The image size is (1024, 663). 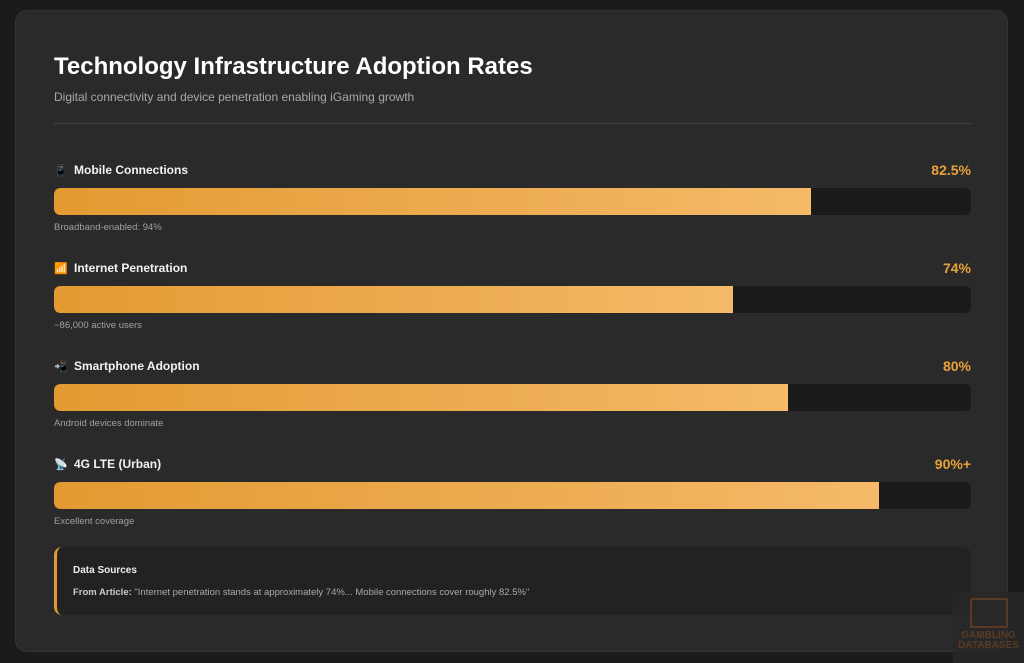 What do you see at coordinates (61, 464) in the screenshot?
I see `antenna-icon: 📡` at bounding box center [61, 464].